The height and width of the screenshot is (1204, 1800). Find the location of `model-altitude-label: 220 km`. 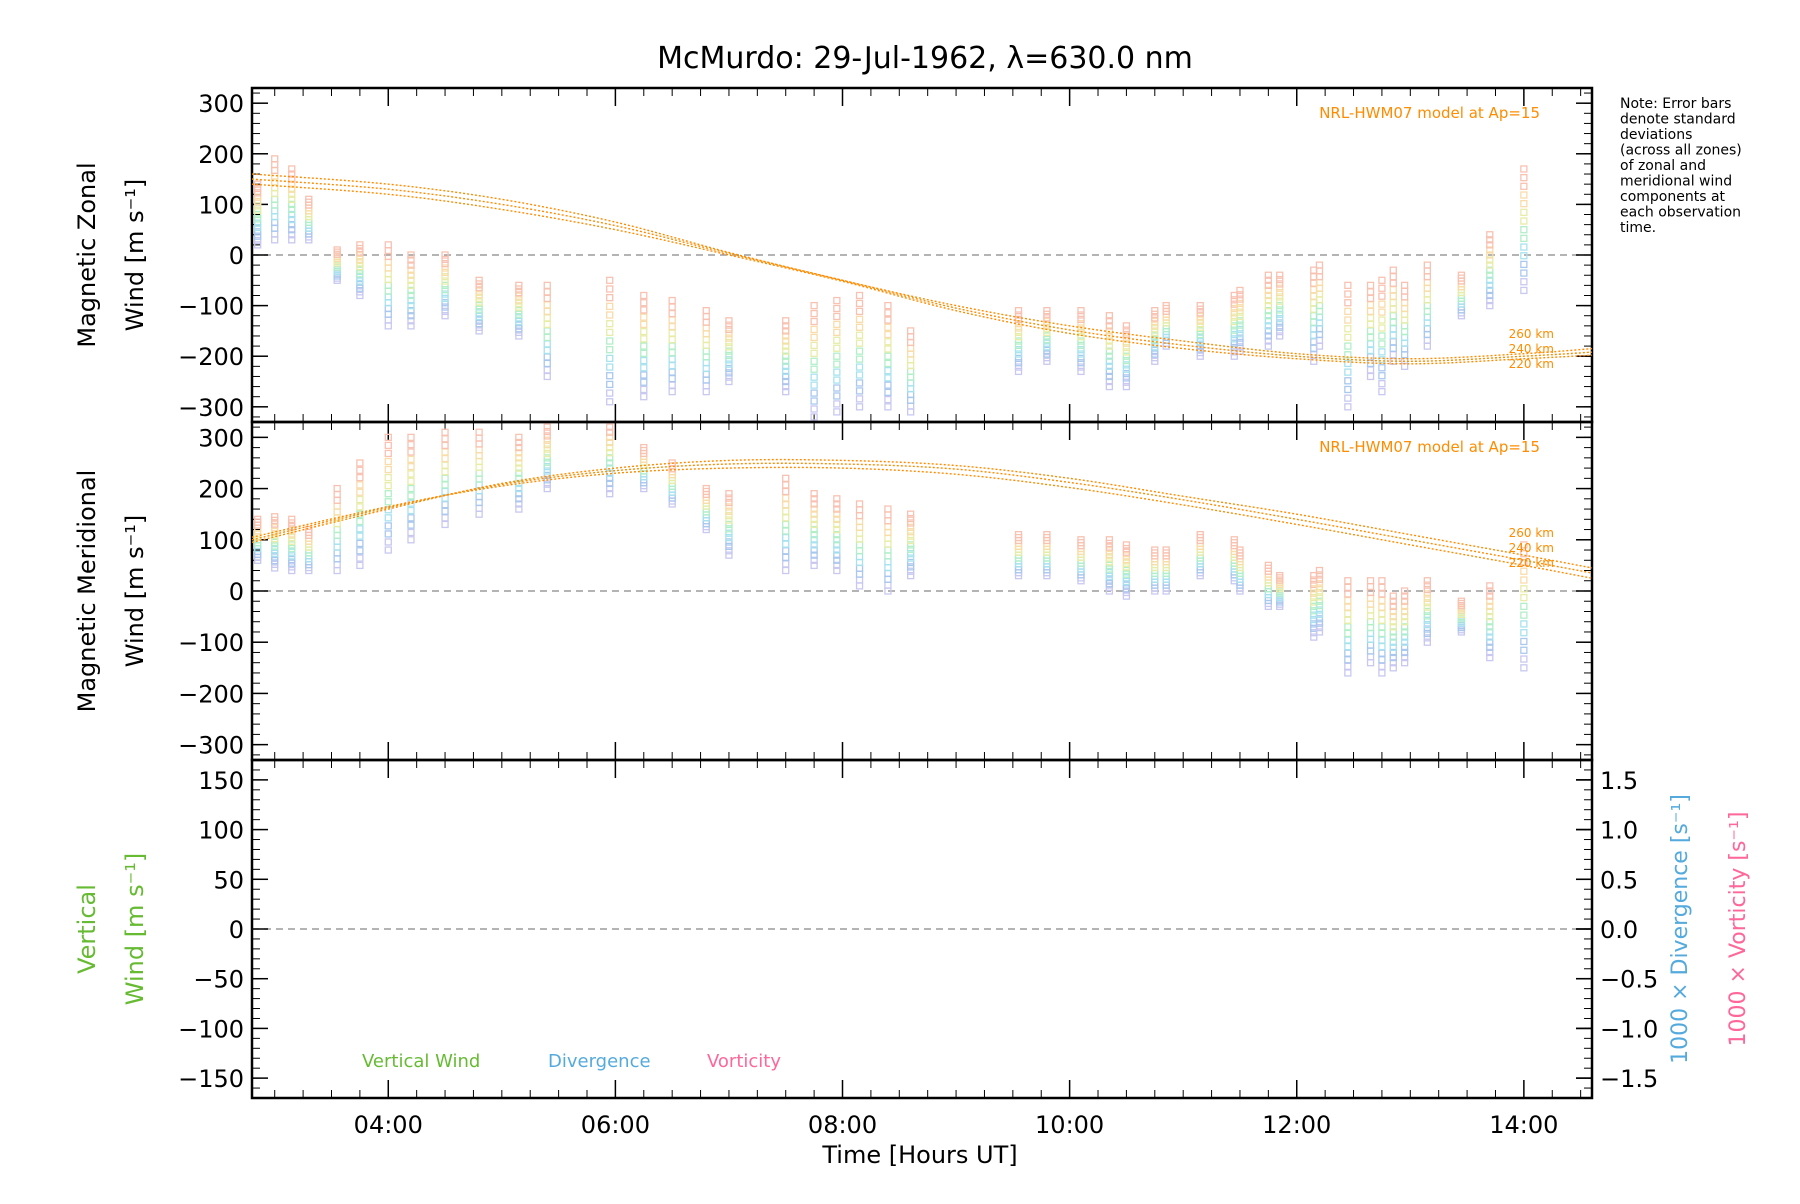

model-altitude-label: 220 km is located at coordinates (1531, 364).